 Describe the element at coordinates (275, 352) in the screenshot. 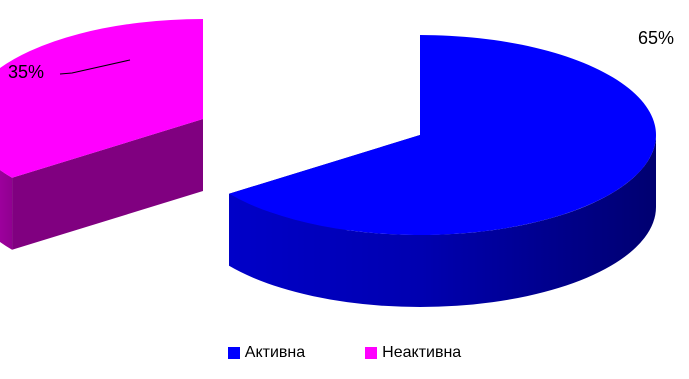

I see `legend-label-active: Активна` at that location.